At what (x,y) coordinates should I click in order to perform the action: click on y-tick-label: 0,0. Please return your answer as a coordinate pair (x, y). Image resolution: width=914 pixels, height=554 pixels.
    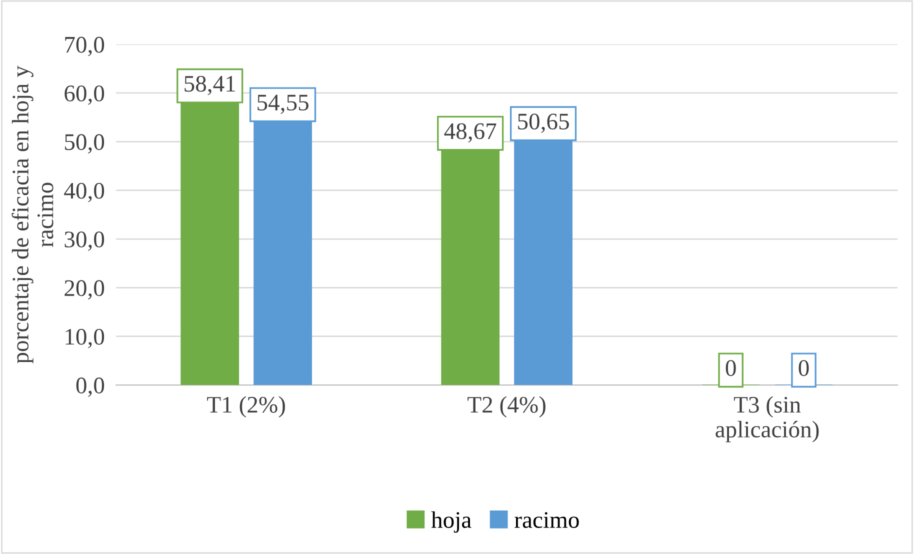
    Looking at the image, I should click on (90, 387).